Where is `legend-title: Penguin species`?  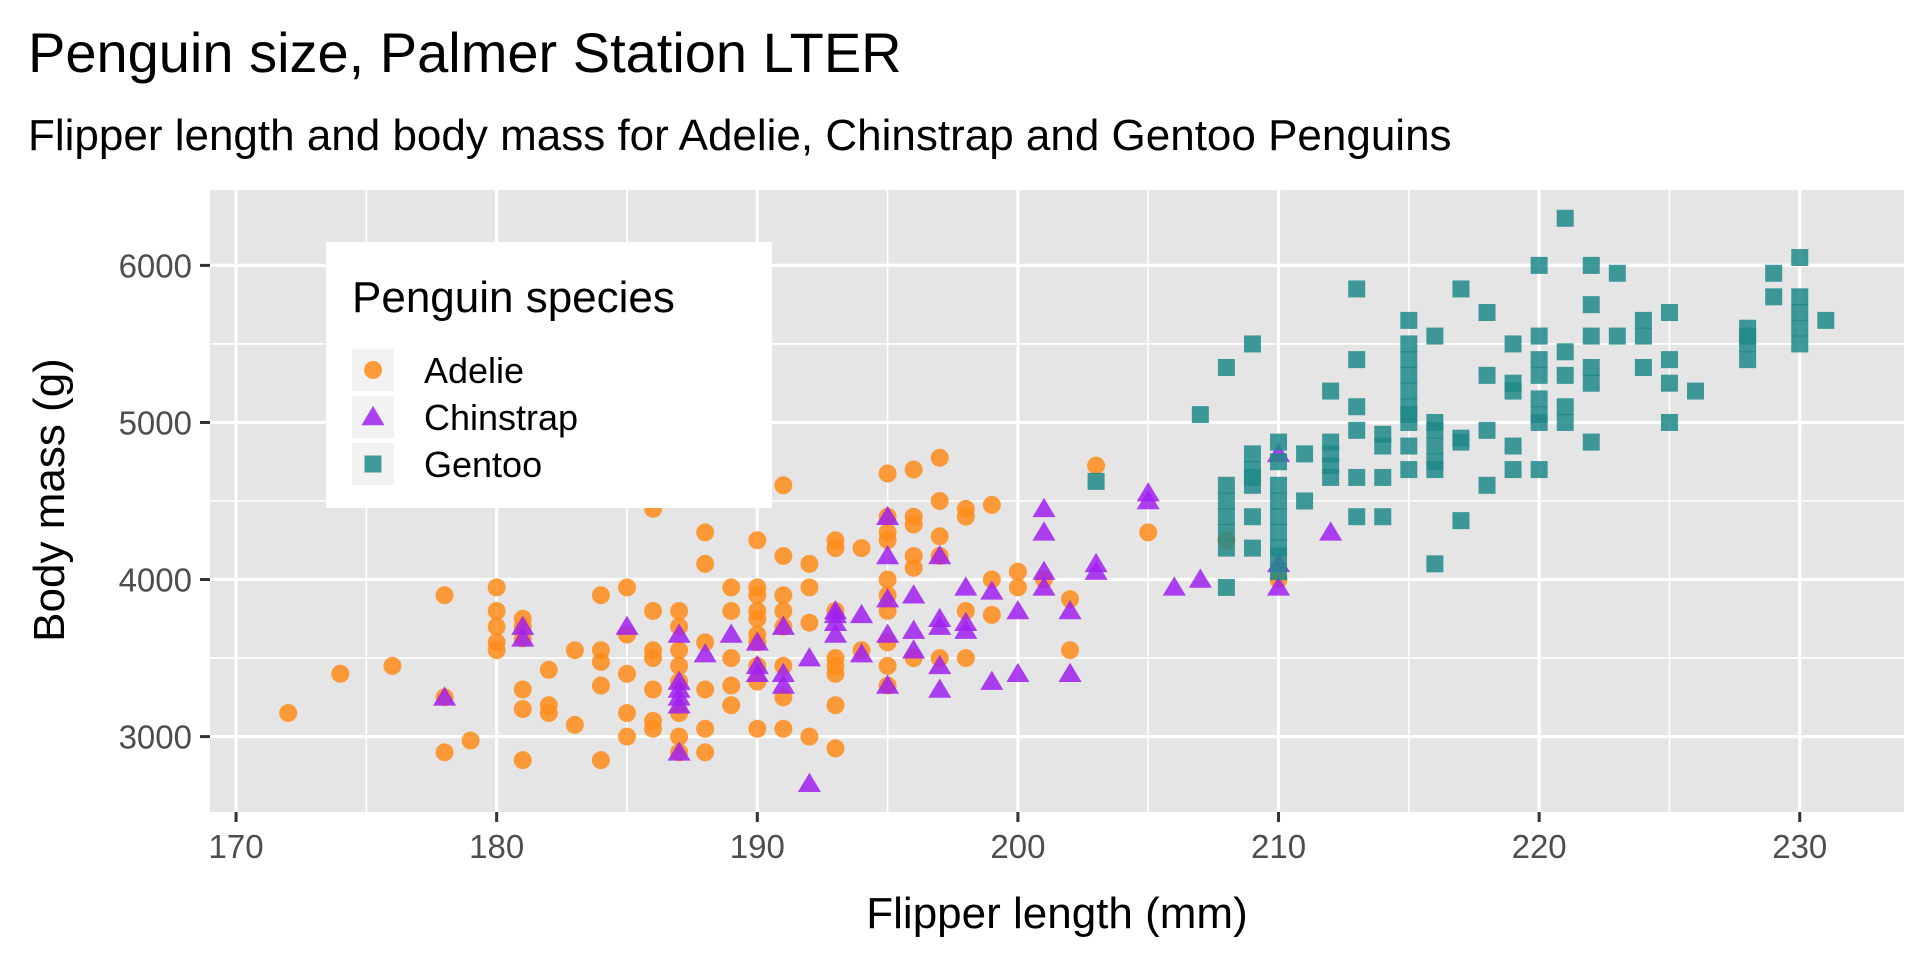 legend-title: Penguin species is located at coordinates (513, 297).